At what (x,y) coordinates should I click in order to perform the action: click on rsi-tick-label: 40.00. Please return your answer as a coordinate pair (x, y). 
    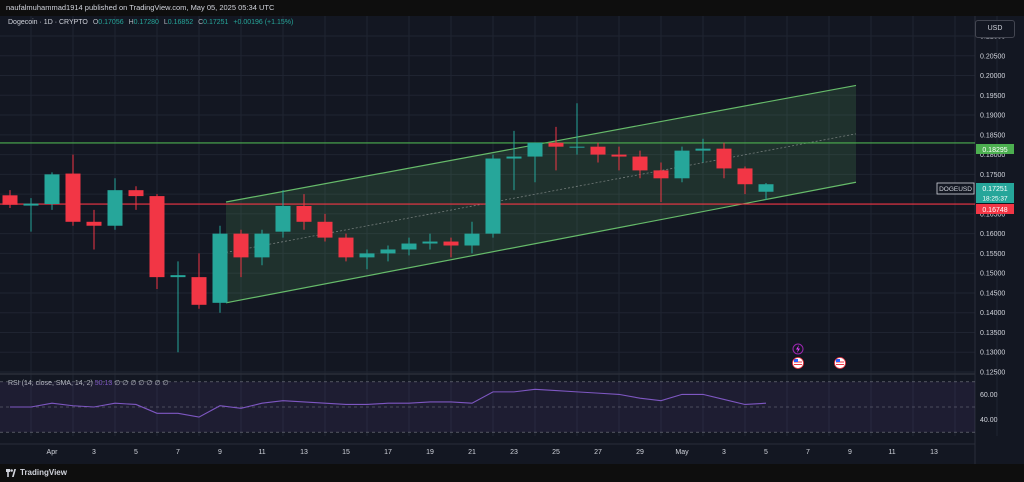
    Looking at the image, I should click on (989, 420).